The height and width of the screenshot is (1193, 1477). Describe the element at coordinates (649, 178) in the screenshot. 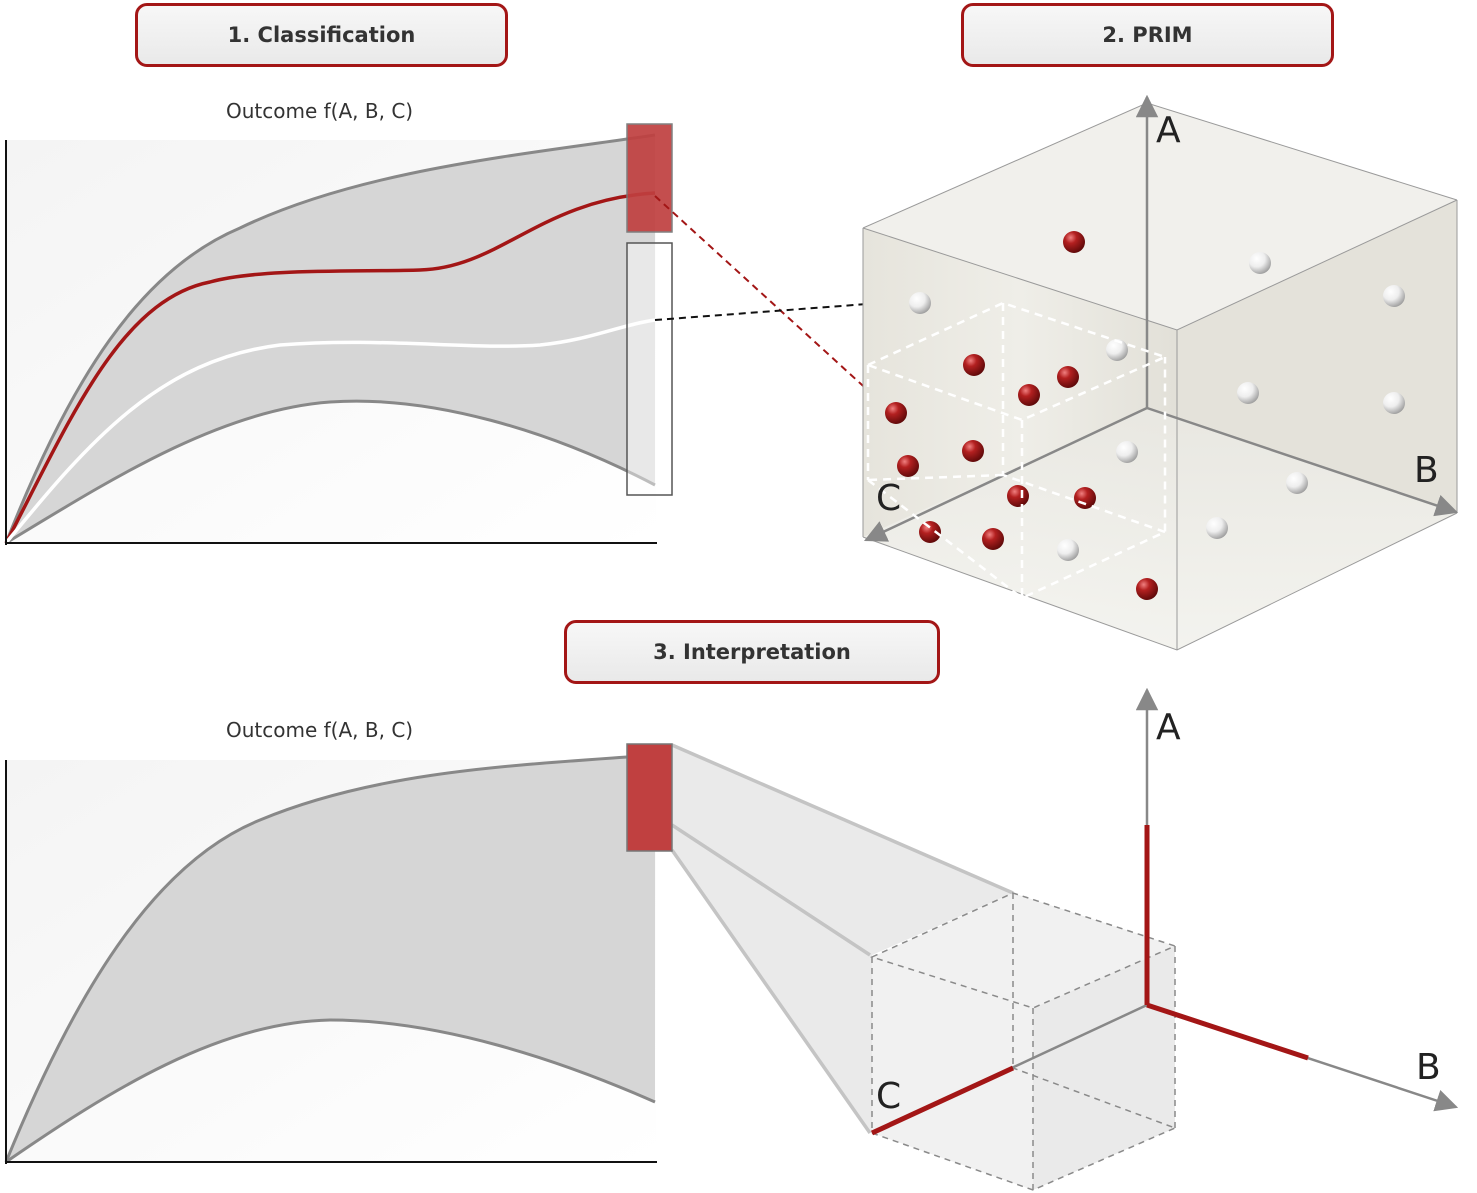

I see `selected-class-box` at that location.